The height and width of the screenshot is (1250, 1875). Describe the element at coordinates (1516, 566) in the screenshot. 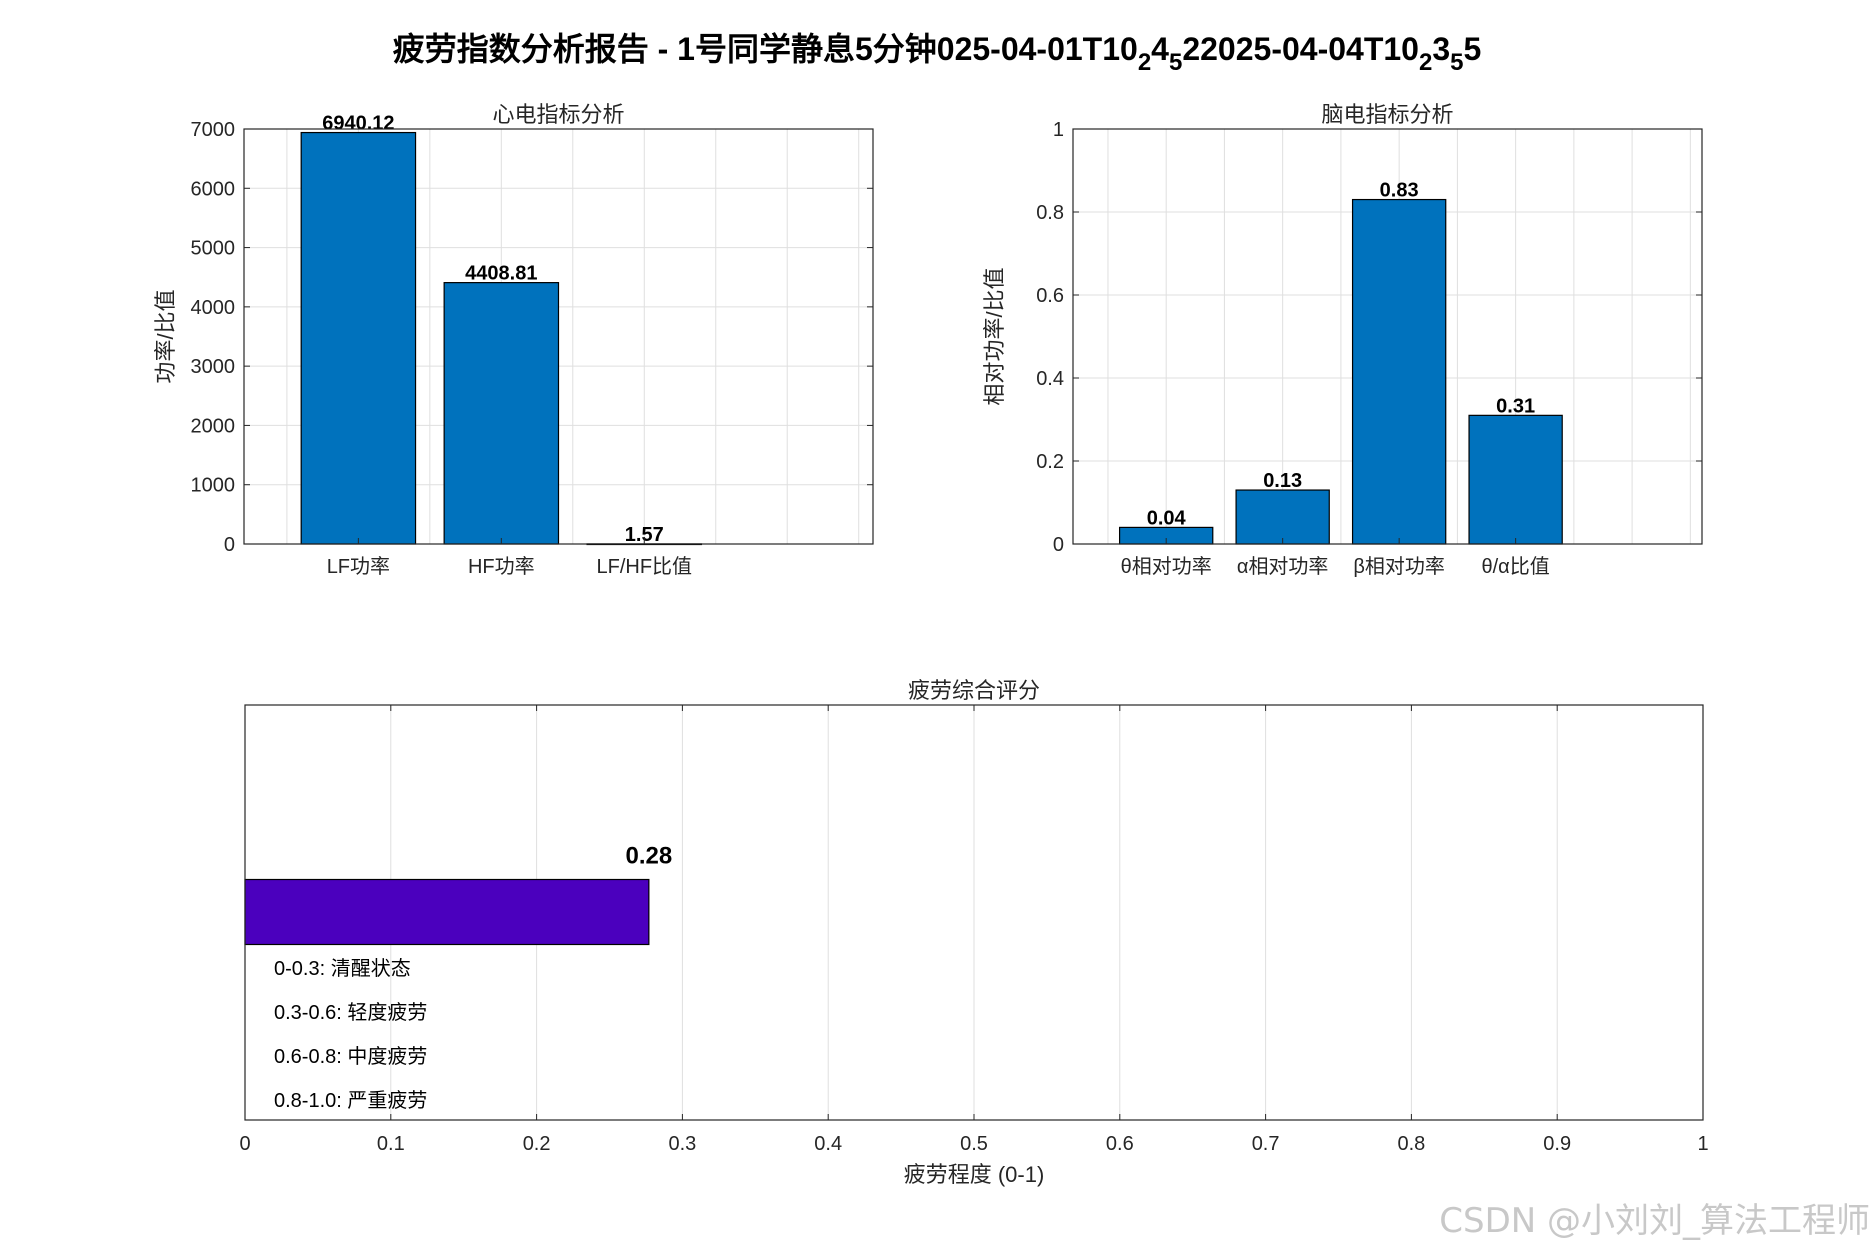

I see `x-tick-label: θ/α比值` at that location.